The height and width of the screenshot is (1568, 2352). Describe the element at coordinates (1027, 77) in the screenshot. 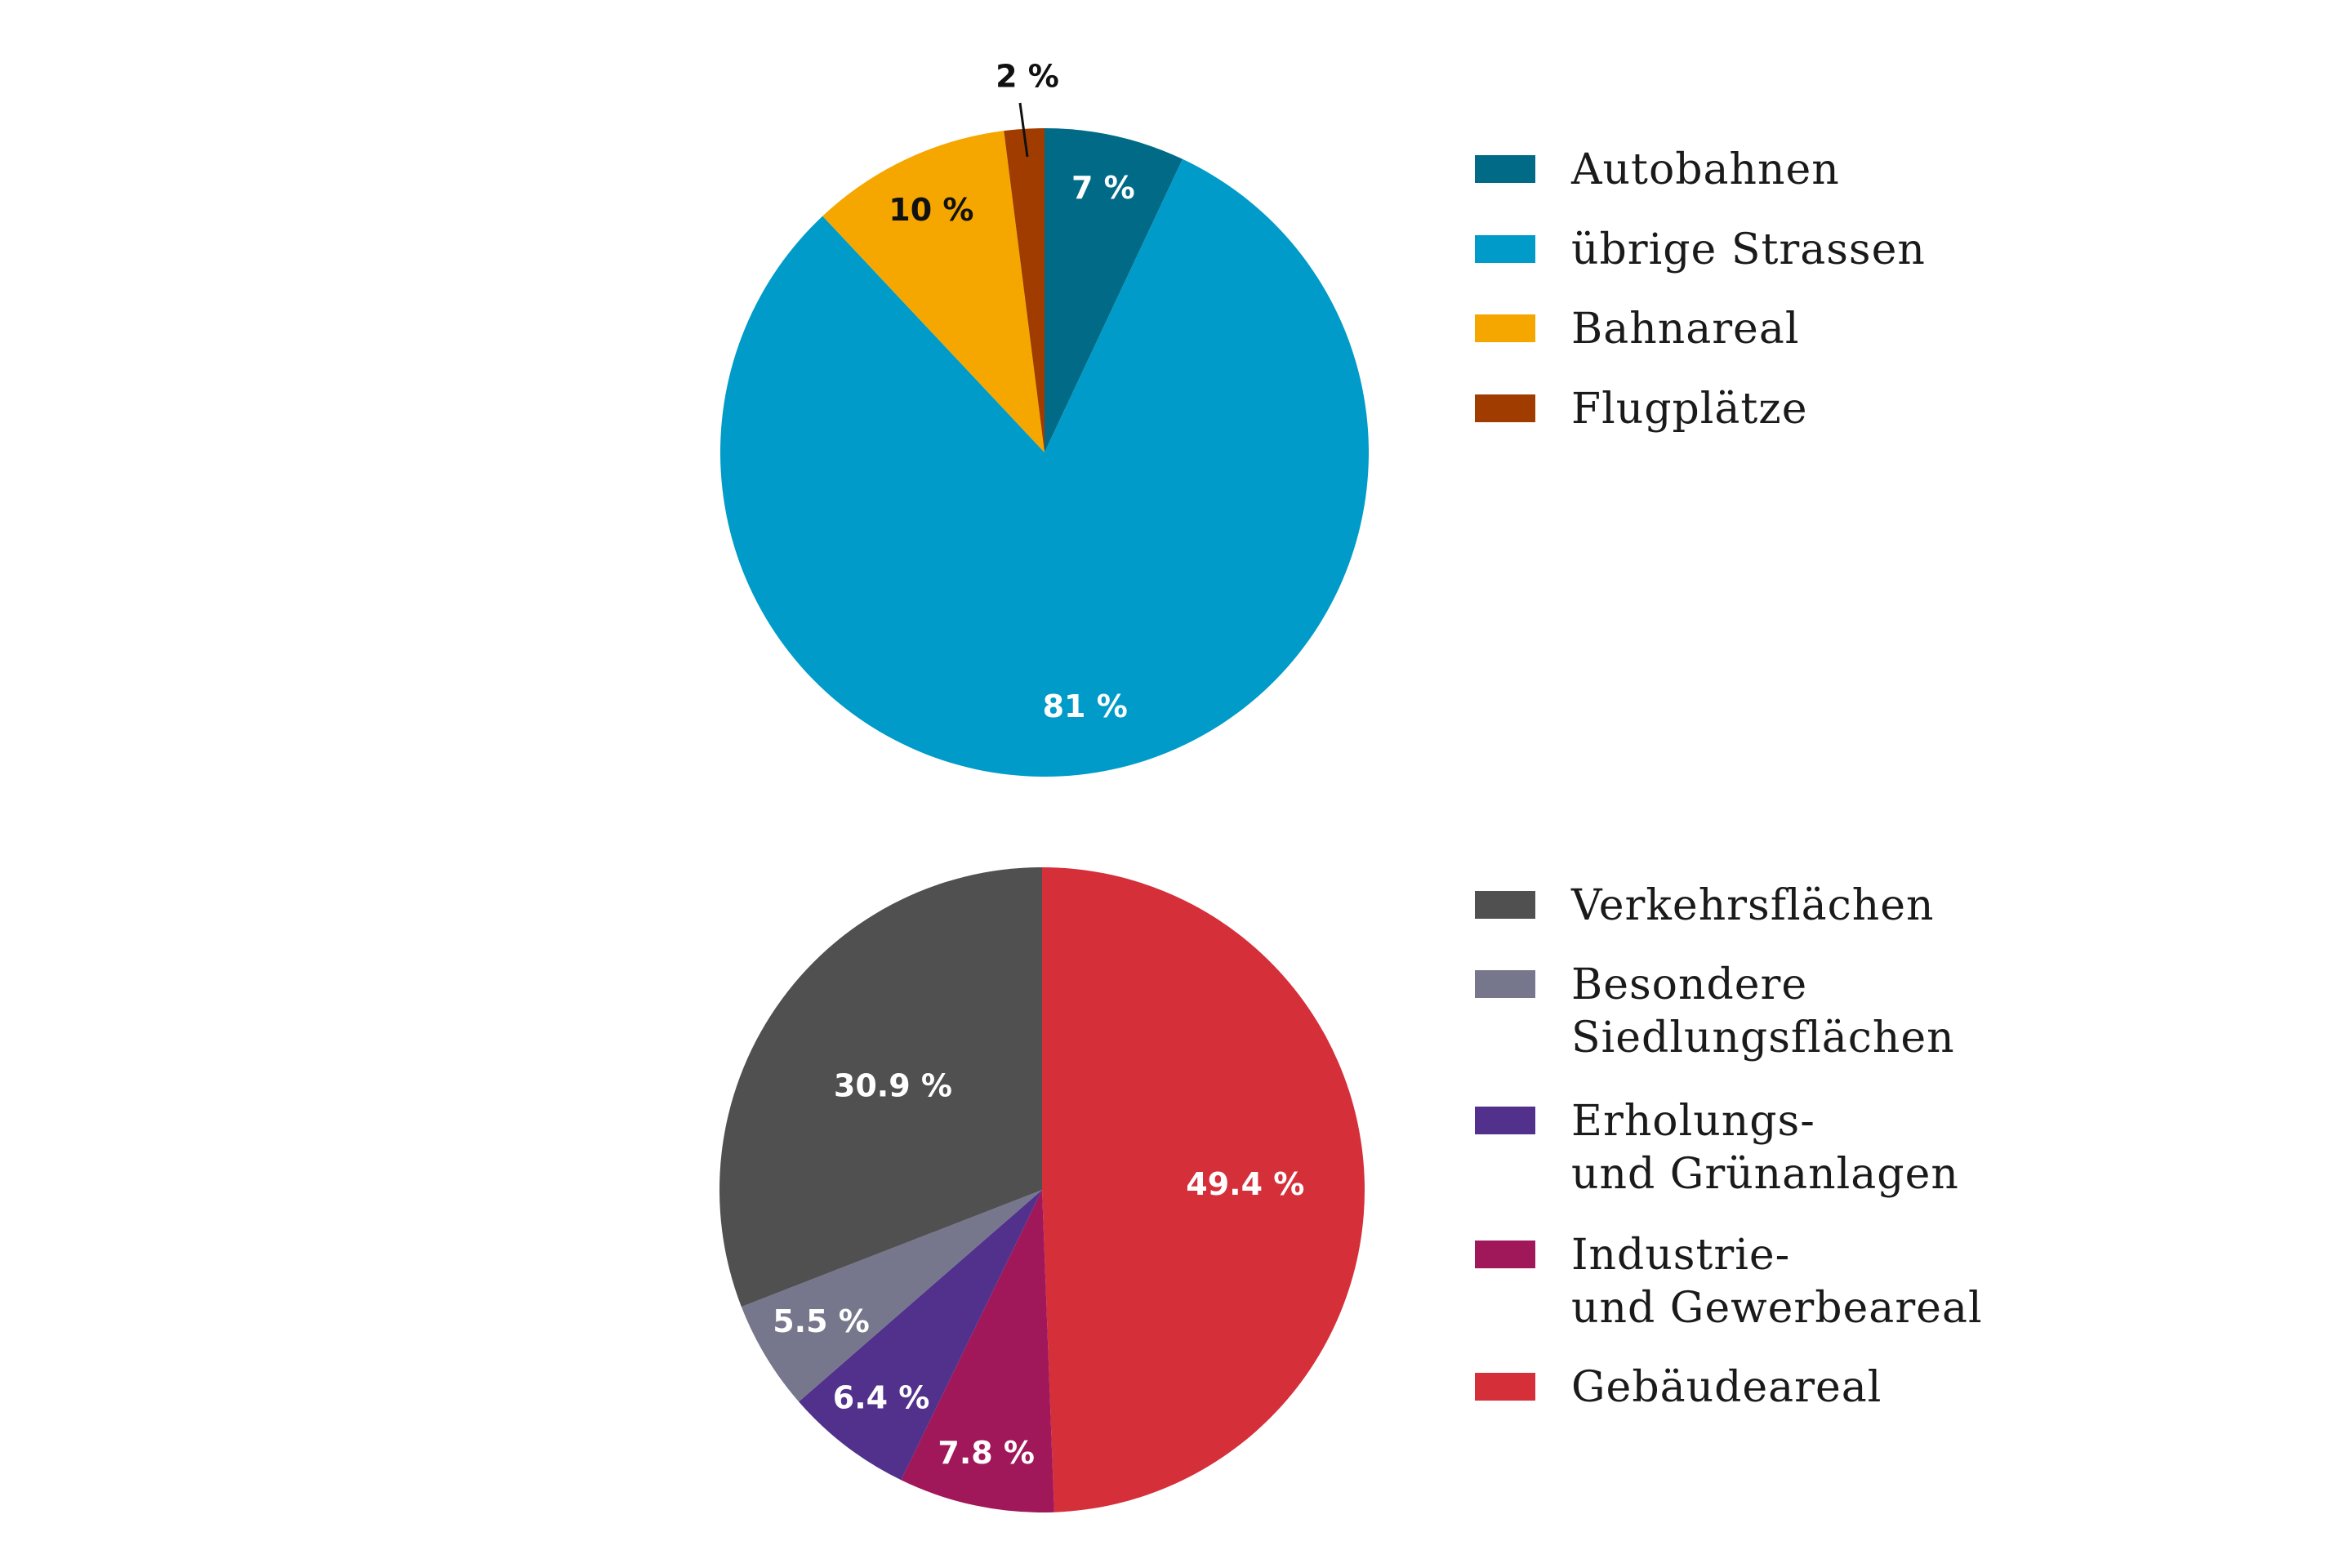

I see `data-label: 2 %` at that location.